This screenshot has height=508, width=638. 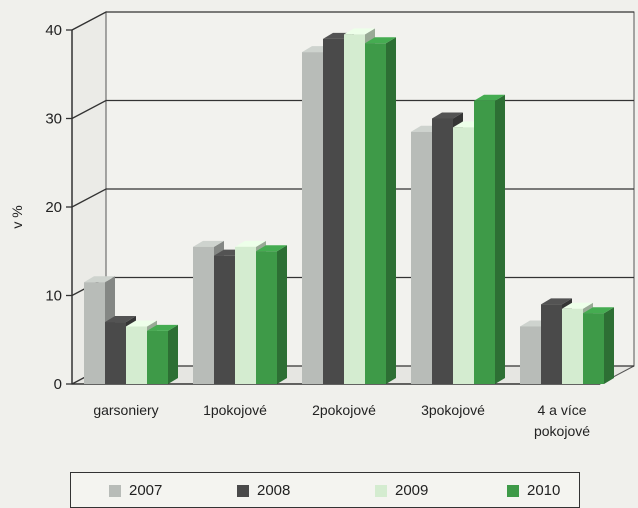 I want to click on x-tick-label: garsoniery, so click(x=125, y=410).